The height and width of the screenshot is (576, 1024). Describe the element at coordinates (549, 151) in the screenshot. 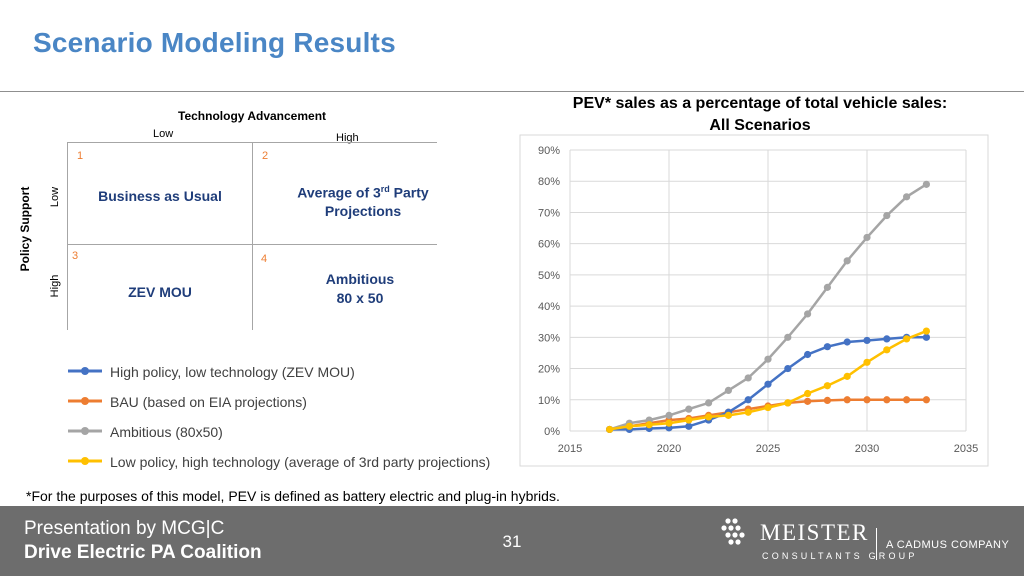

I see `y-tick-label: 90%` at that location.